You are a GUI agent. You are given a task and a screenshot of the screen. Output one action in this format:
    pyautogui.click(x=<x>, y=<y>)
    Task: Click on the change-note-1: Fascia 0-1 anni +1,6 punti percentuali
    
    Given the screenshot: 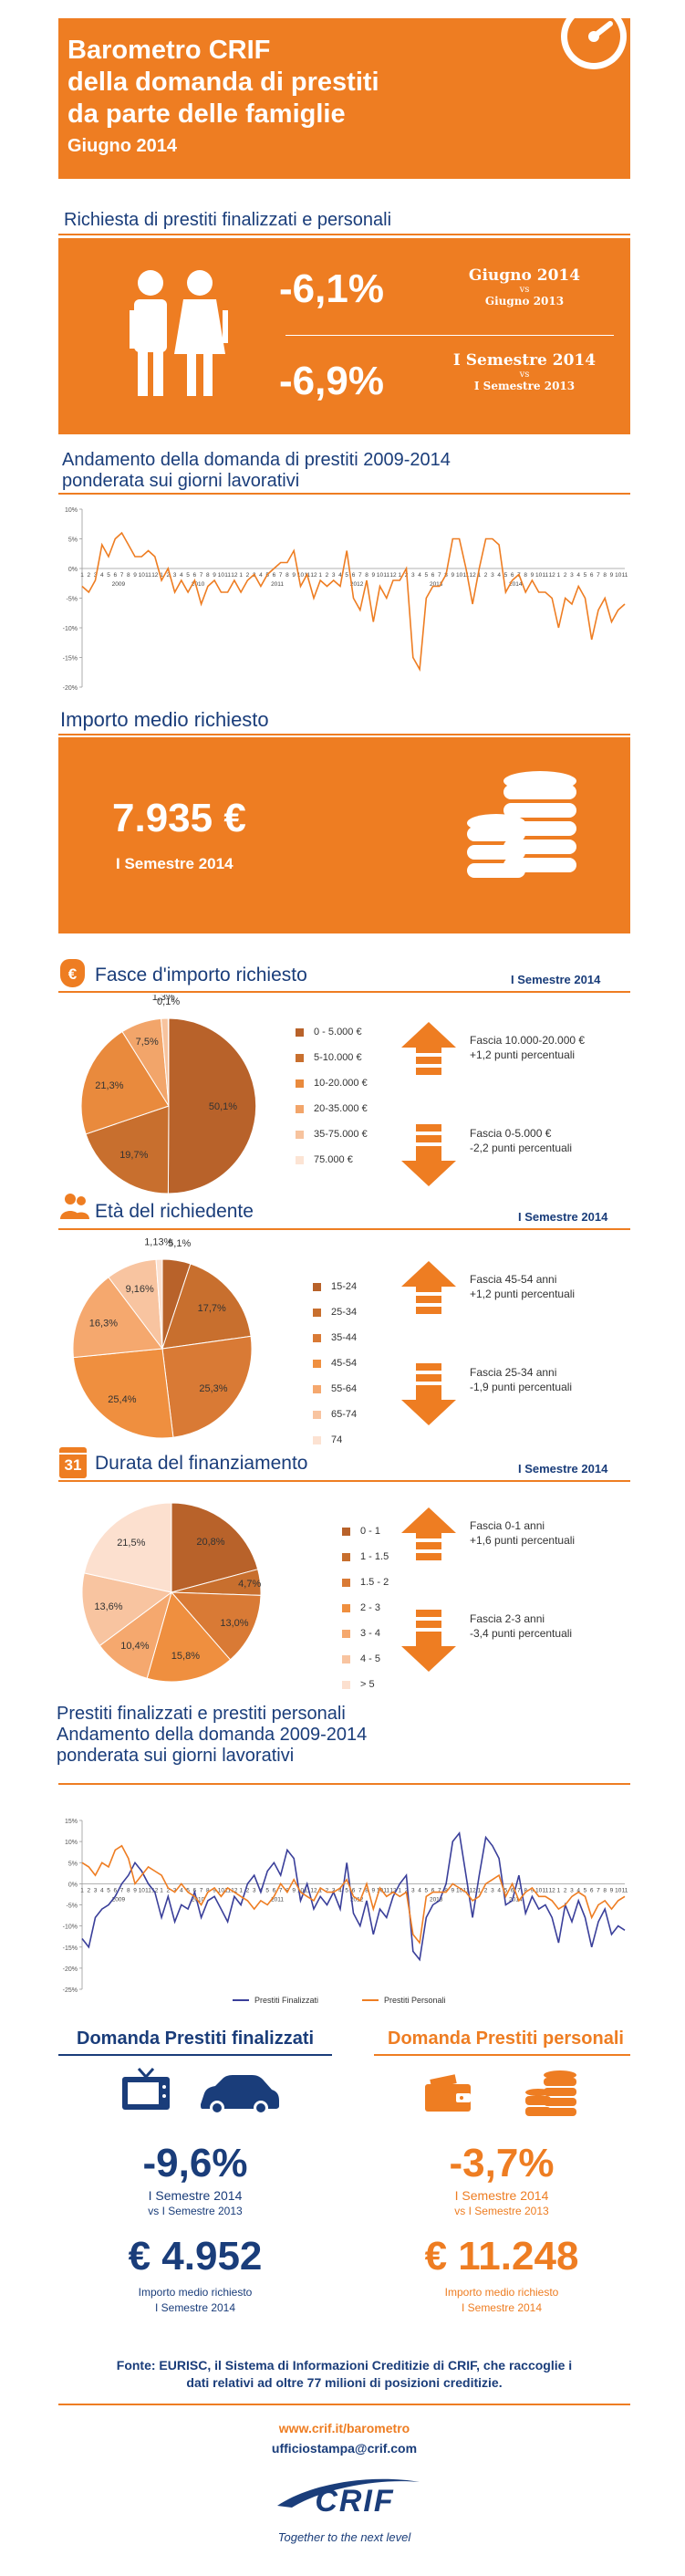 What is the action you would take?
    pyautogui.click(x=522, y=1533)
    